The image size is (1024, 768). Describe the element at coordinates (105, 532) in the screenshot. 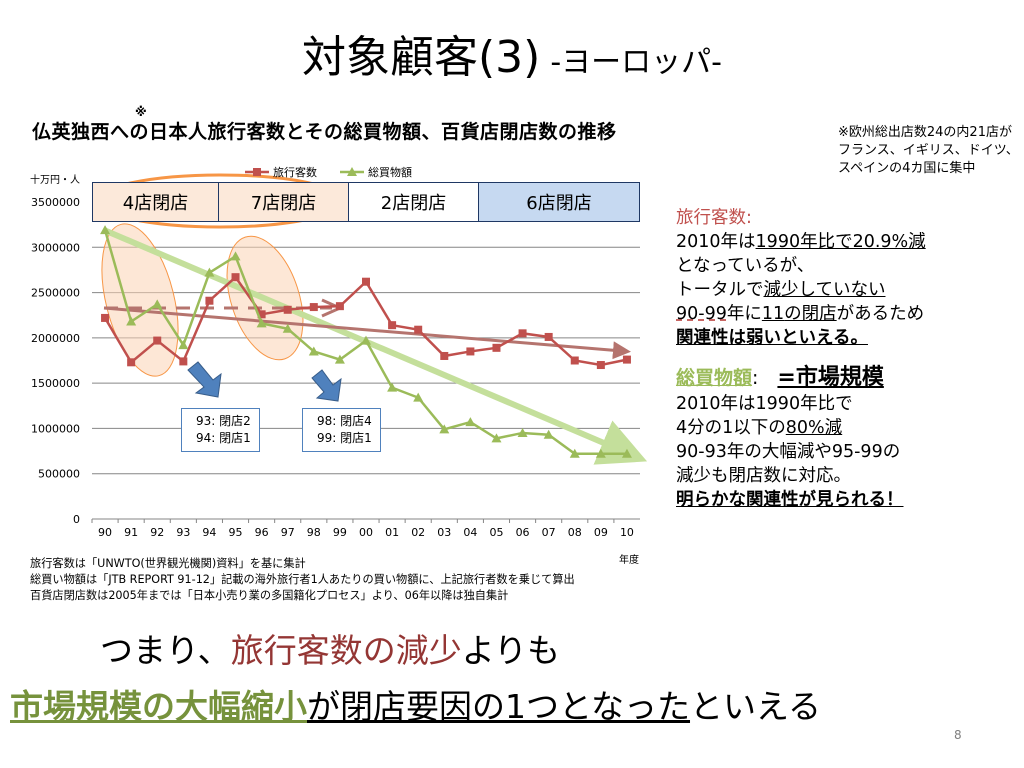

I see `x-tick-label: 90` at that location.